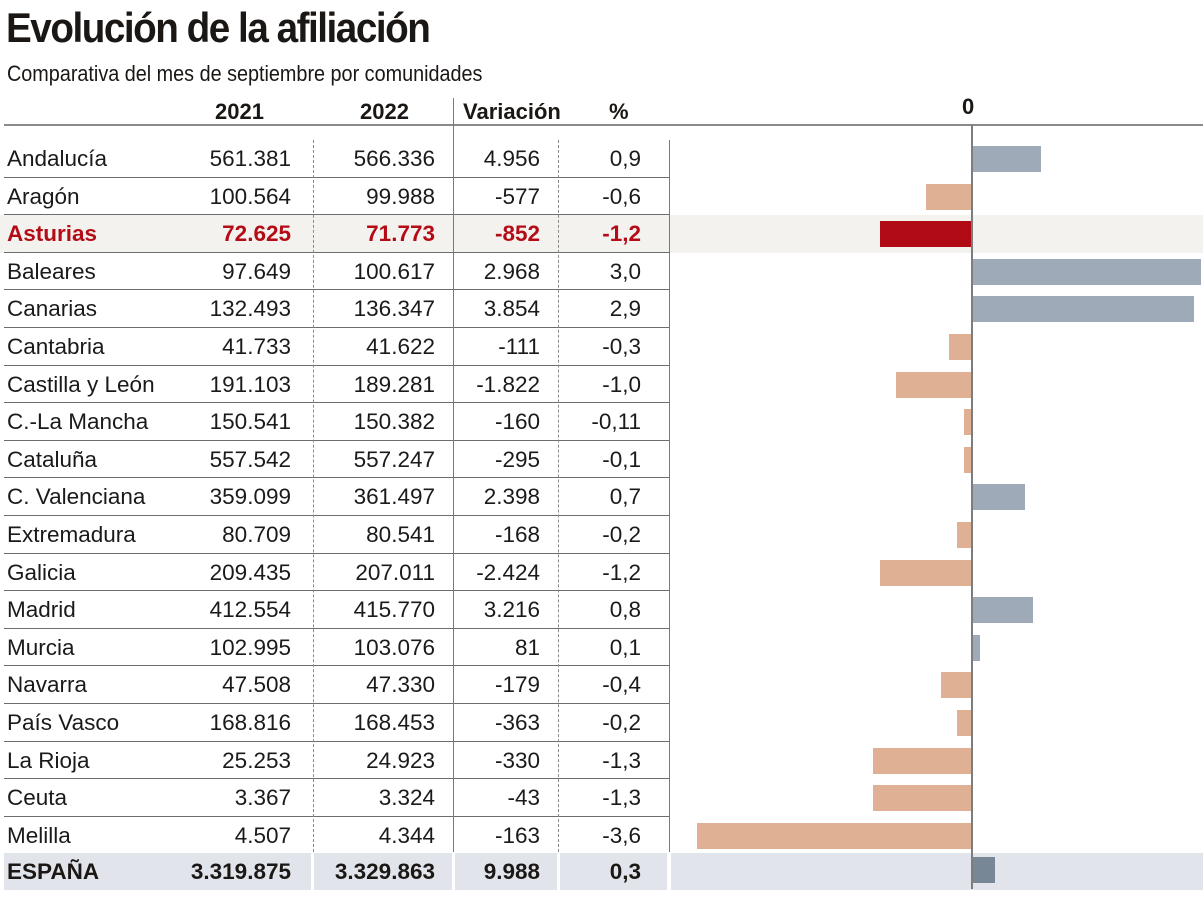 Image resolution: width=1203 pixels, height=898 pixels. Describe the element at coordinates (394, 422) in the screenshot. I see `value-2022: 150.382` at that location.